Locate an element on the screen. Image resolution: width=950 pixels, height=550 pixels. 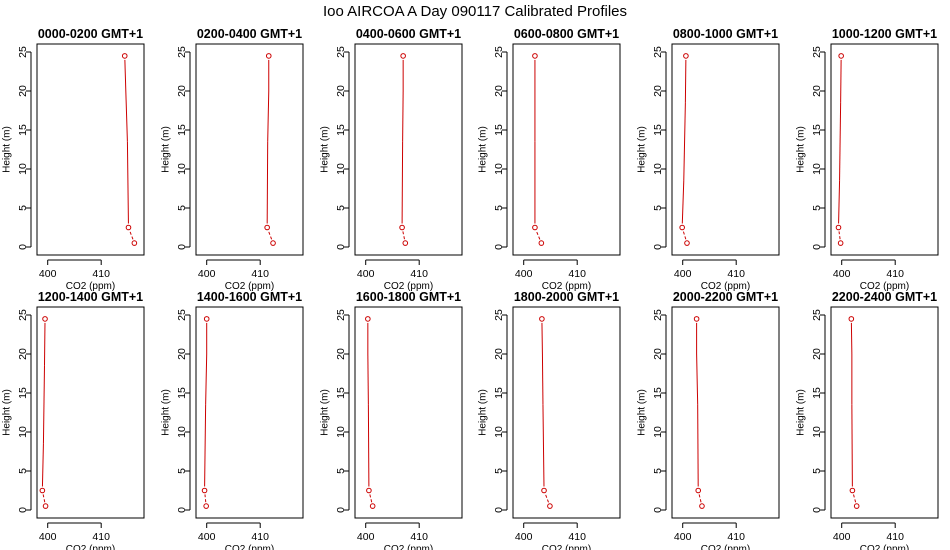
panel-title: 1800-2000 GMT+1 is located at coordinates (566, 297).